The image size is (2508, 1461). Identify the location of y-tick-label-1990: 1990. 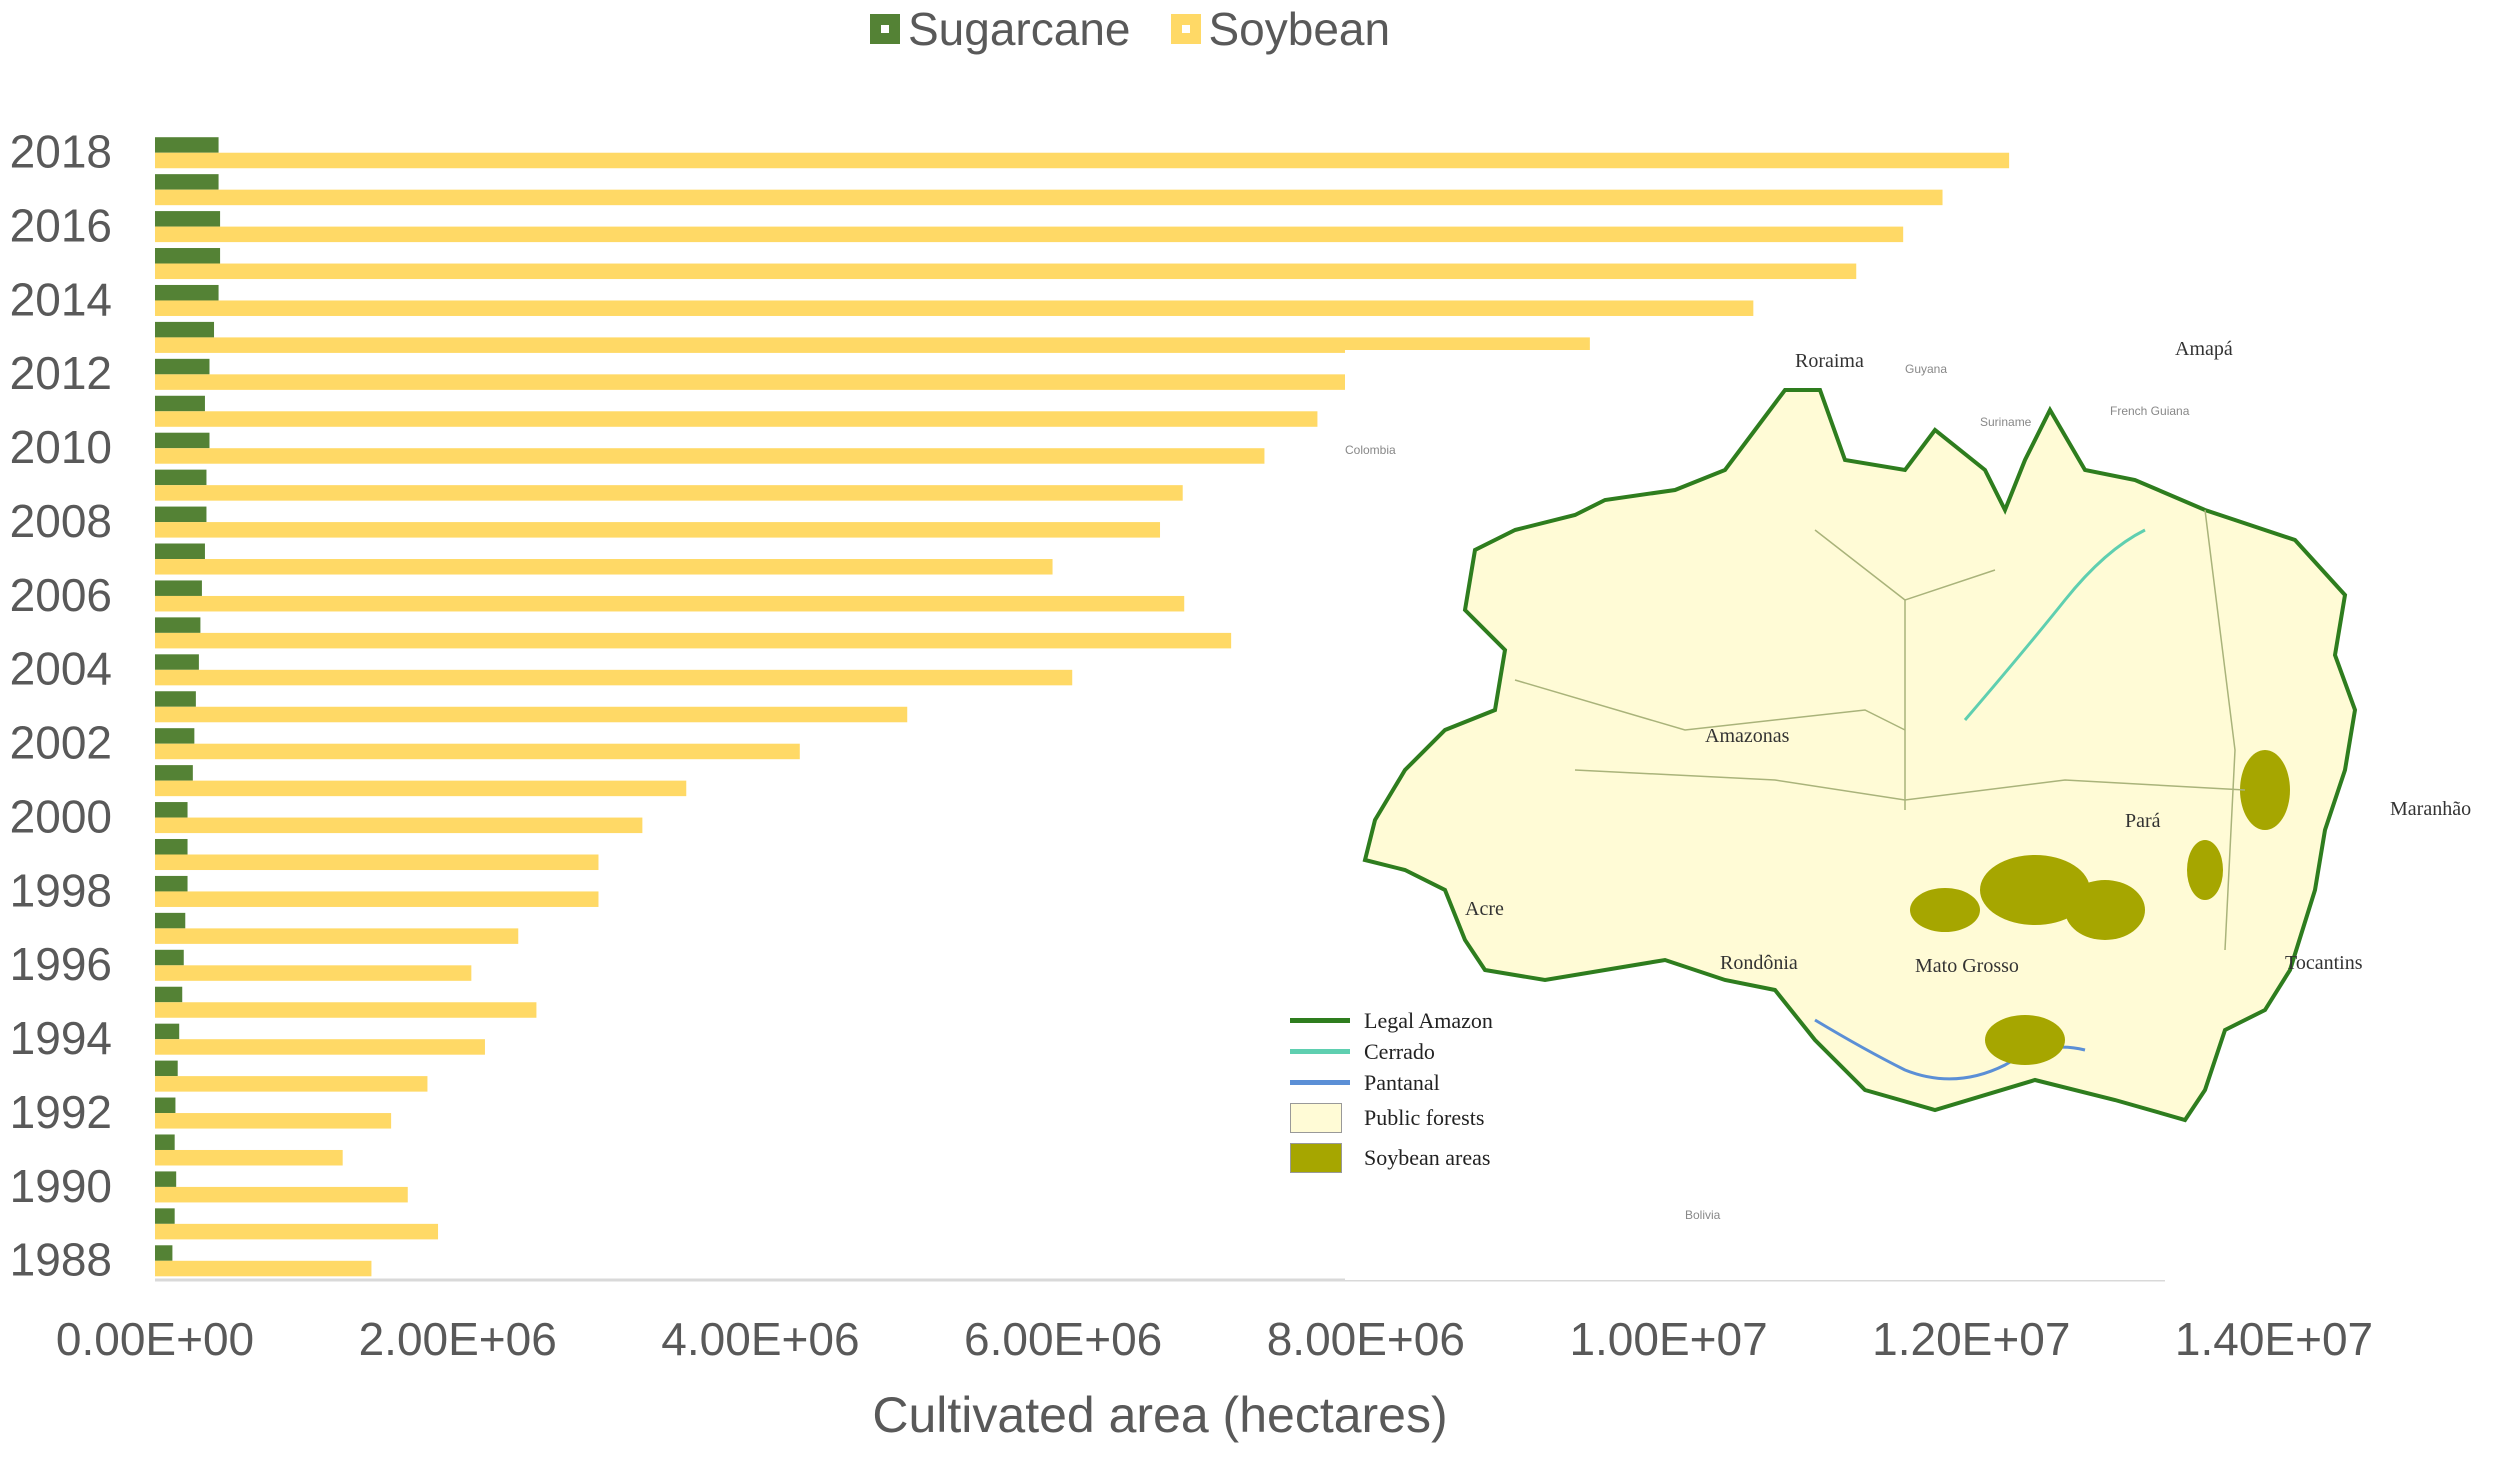
(61, 1186).